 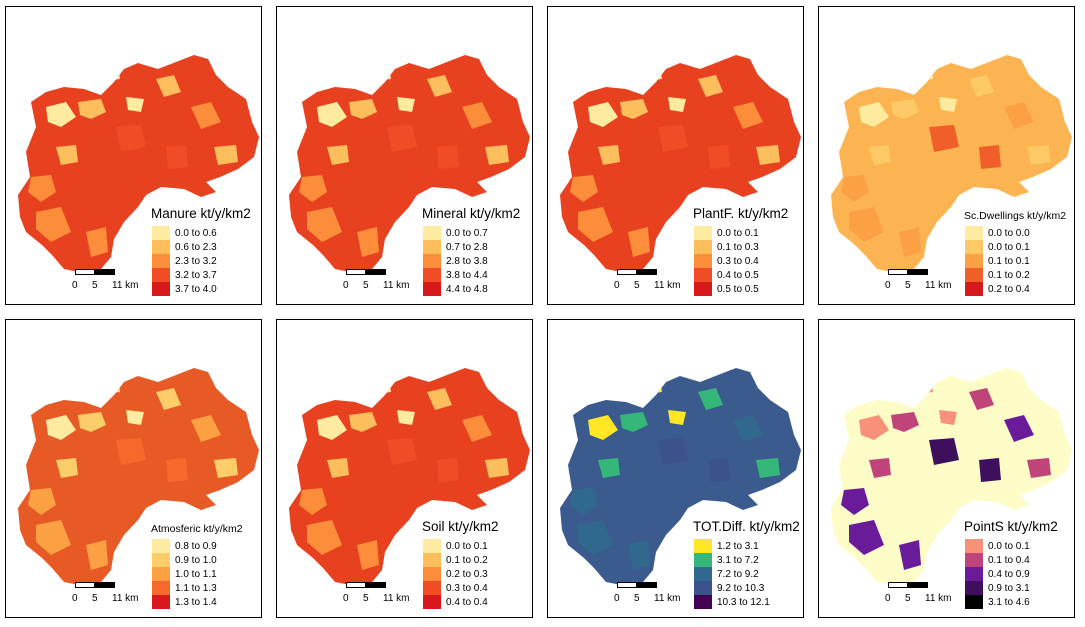 What do you see at coordinates (1011, 526) in the screenshot?
I see `map-title: PointS kt/y/km2` at bounding box center [1011, 526].